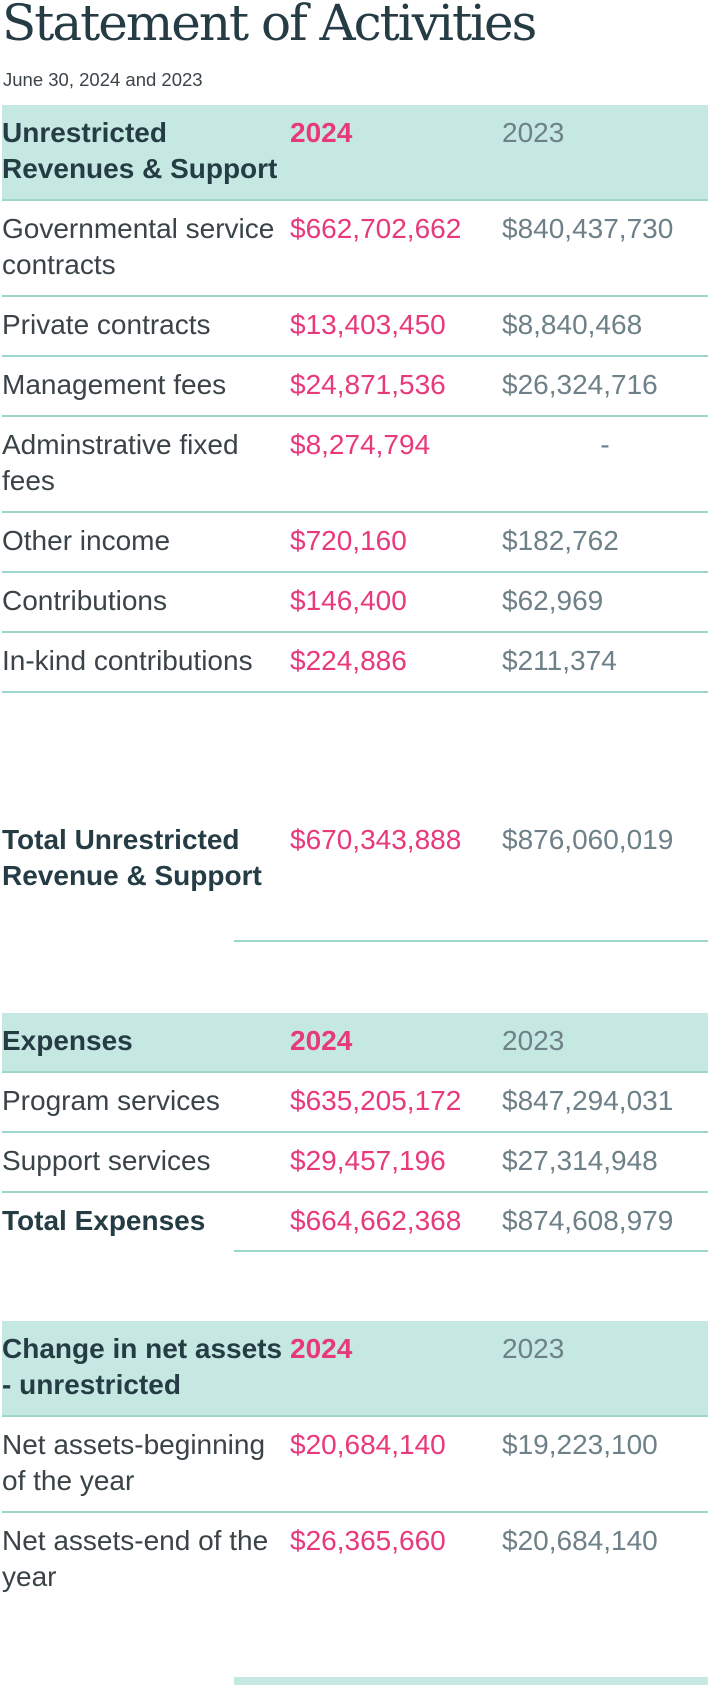  Describe the element at coordinates (146, 464) in the screenshot. I see `row-label: Adminstrative fixed fees` at that location.